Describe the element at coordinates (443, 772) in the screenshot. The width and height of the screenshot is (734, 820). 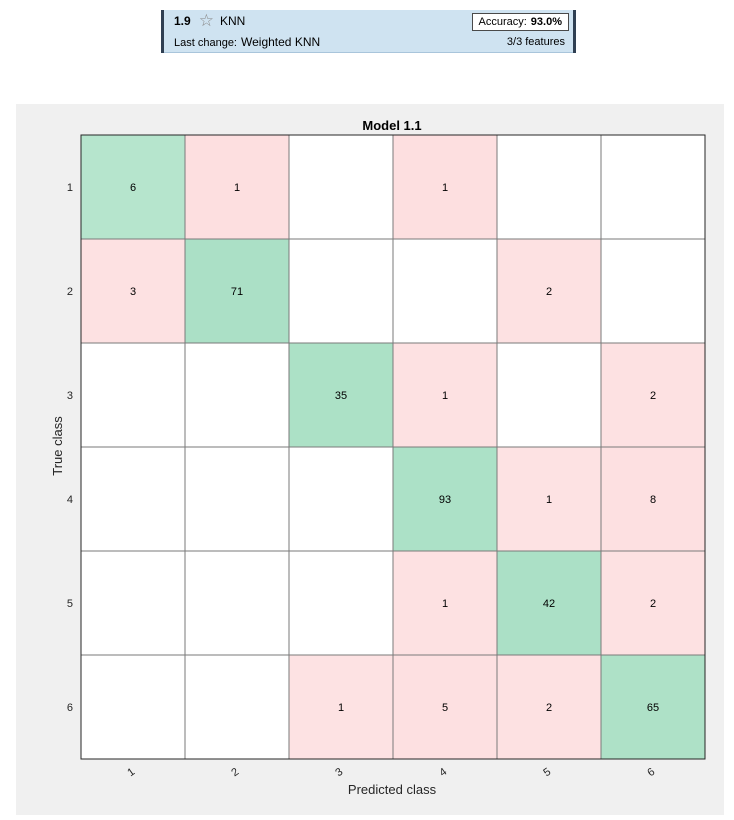
I see `x-tick-label: 4` at that location.